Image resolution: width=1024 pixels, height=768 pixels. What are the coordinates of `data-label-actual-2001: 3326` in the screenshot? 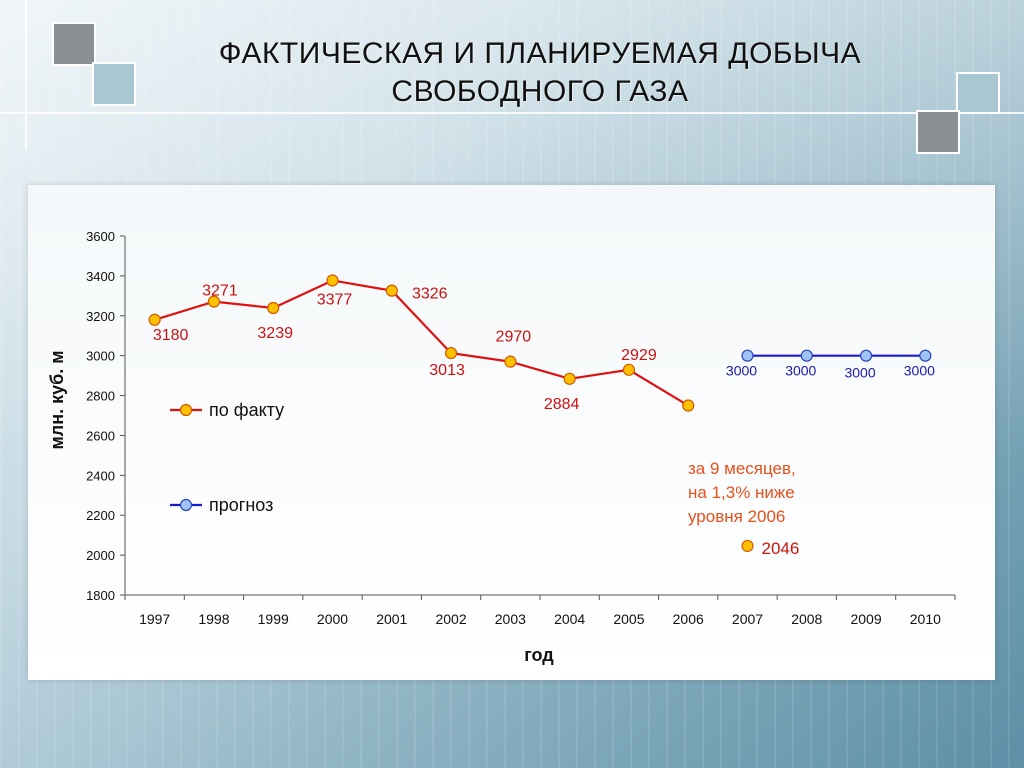 It's located at (430, 294).